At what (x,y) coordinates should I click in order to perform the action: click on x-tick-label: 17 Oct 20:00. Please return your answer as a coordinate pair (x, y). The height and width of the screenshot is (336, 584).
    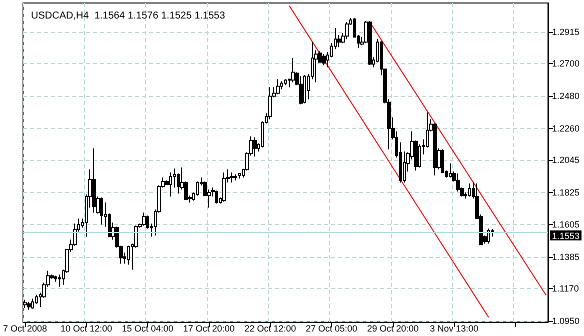
    Looking at the image, I should click on (209, 329).